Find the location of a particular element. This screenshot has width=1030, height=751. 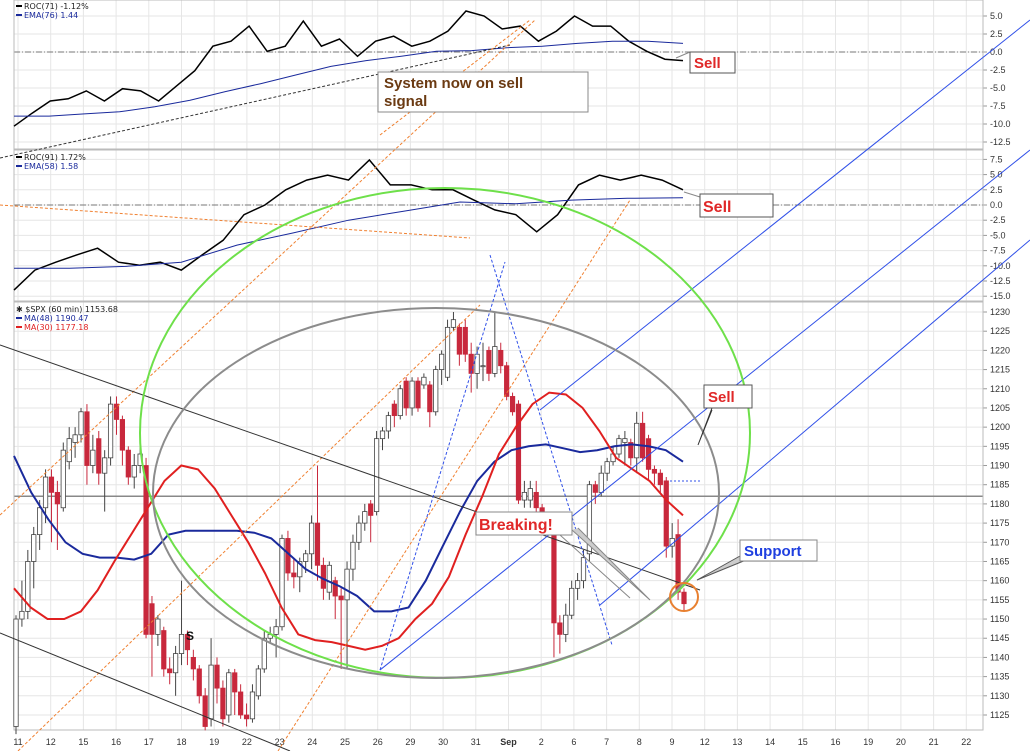

ema-line is located at coordinates (349, 233).